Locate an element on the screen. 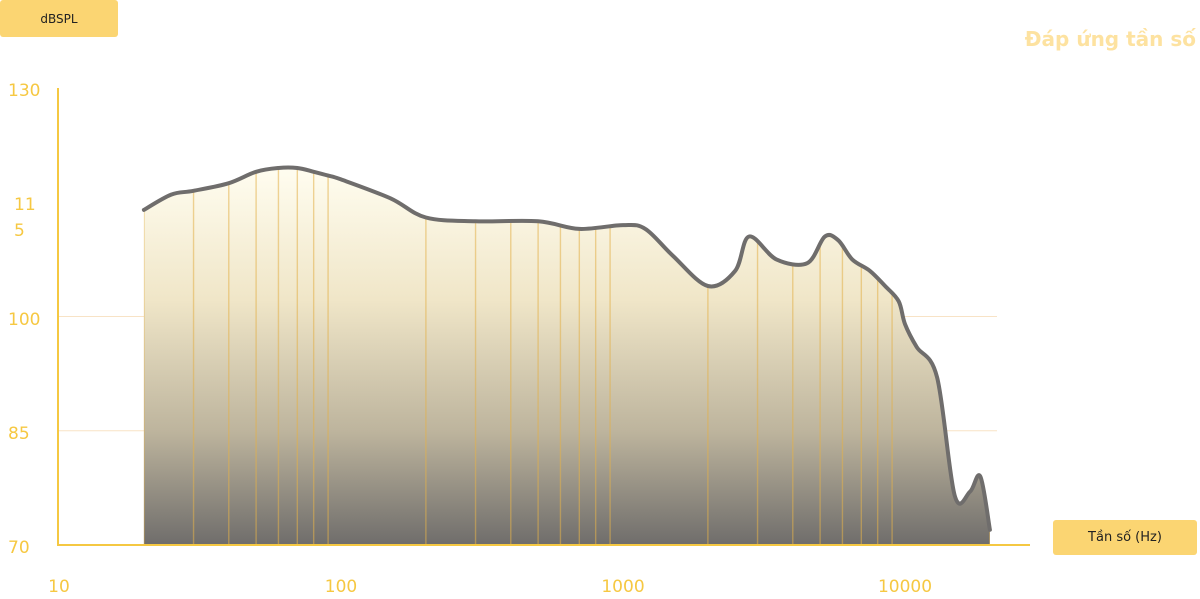  y-tick-label: 70 is located at coordinates (19, 548).